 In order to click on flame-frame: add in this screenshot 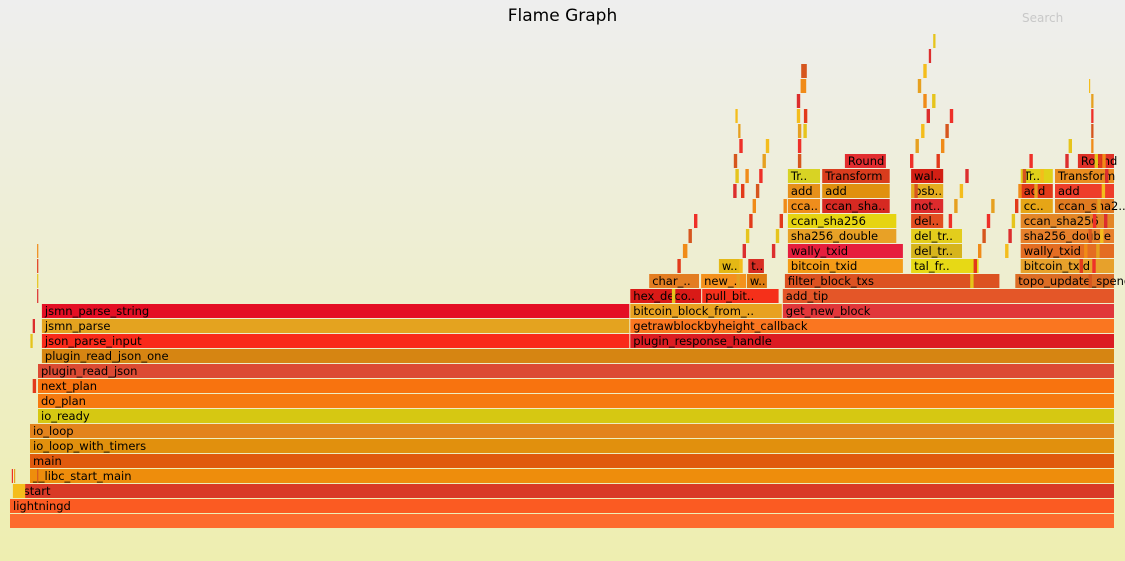, I will do `click(856, 191)`.